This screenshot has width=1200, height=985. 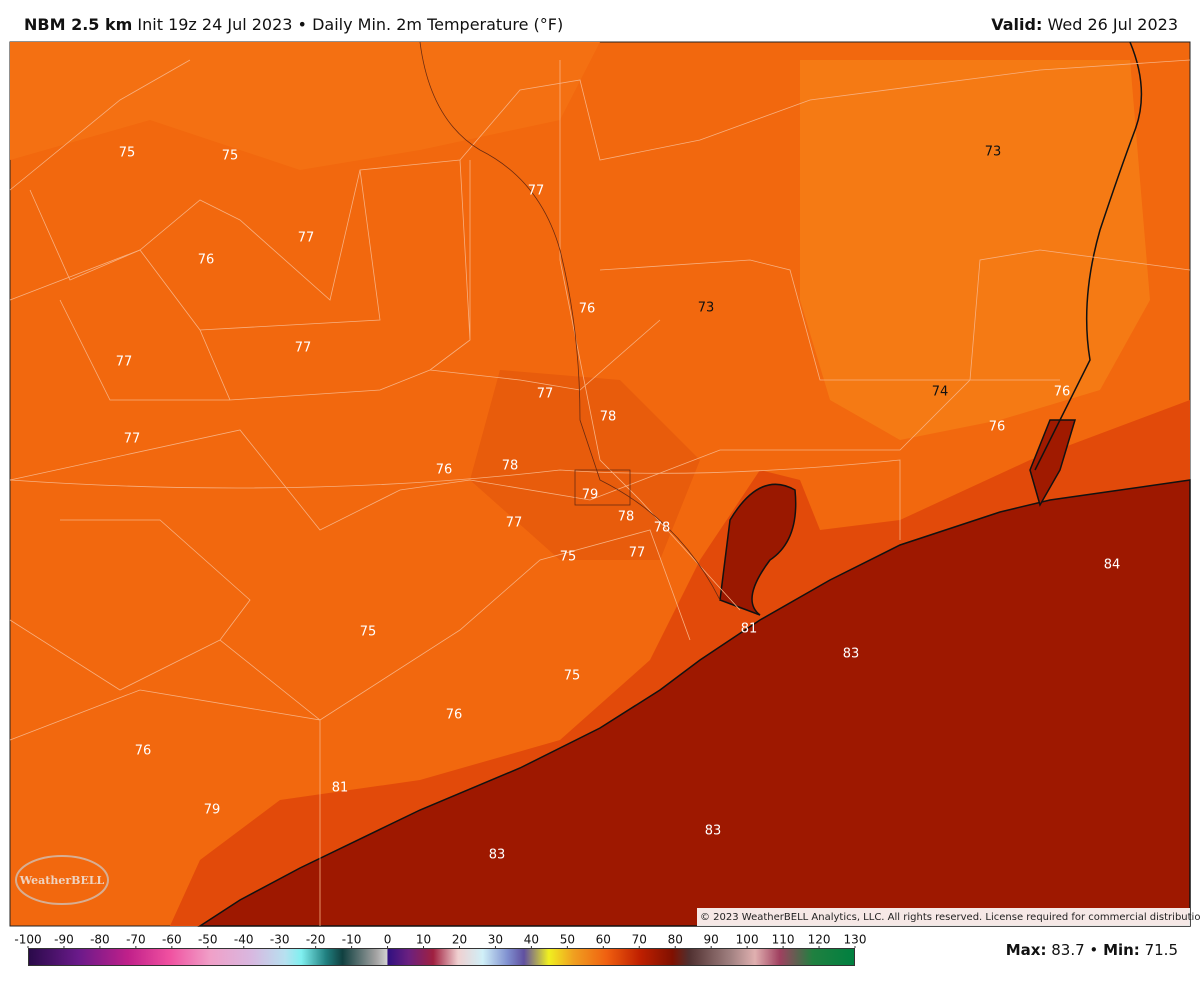 What do you see at coordinates (747, 940) in the screenshot?
I see `colorbar-tick-label: 100` at bounding box center [747, 940].